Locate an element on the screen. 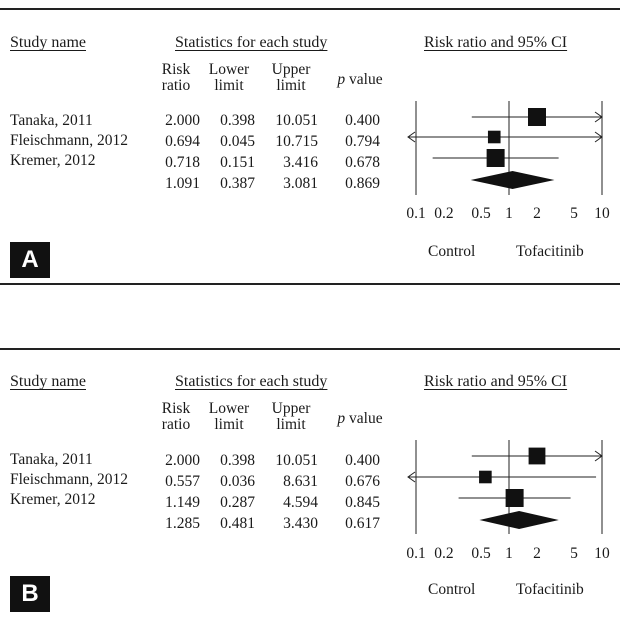 Image resolution: width=620 pixels, height=618 pixels. summary-risk-ratio-value: 1.285 is located at coordinates (182, 523).